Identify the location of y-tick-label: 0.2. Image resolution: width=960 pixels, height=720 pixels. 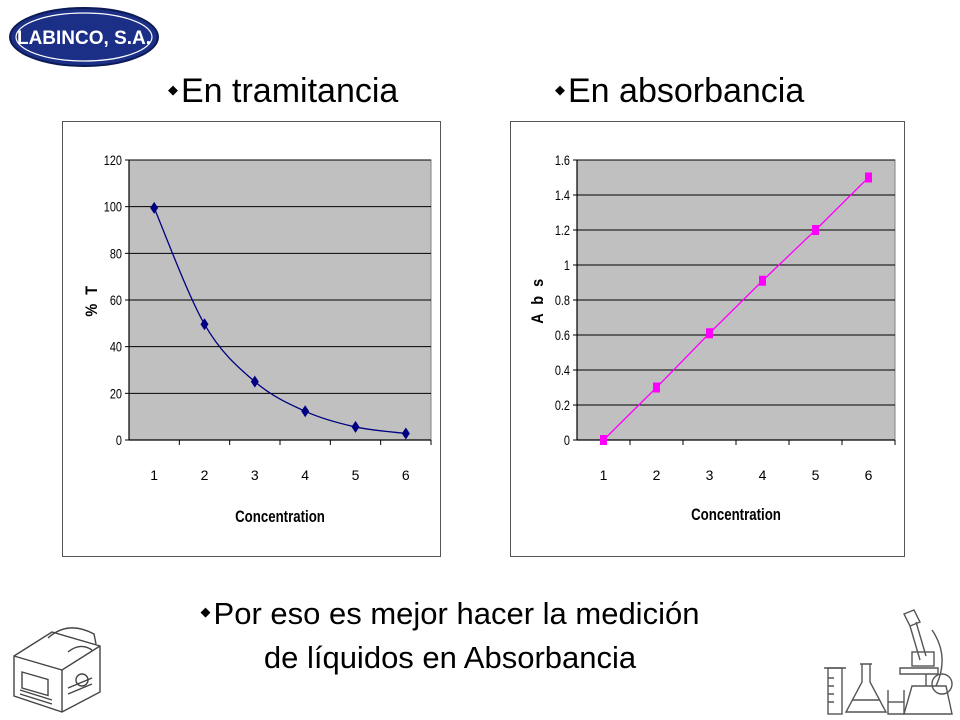
(562, 406).